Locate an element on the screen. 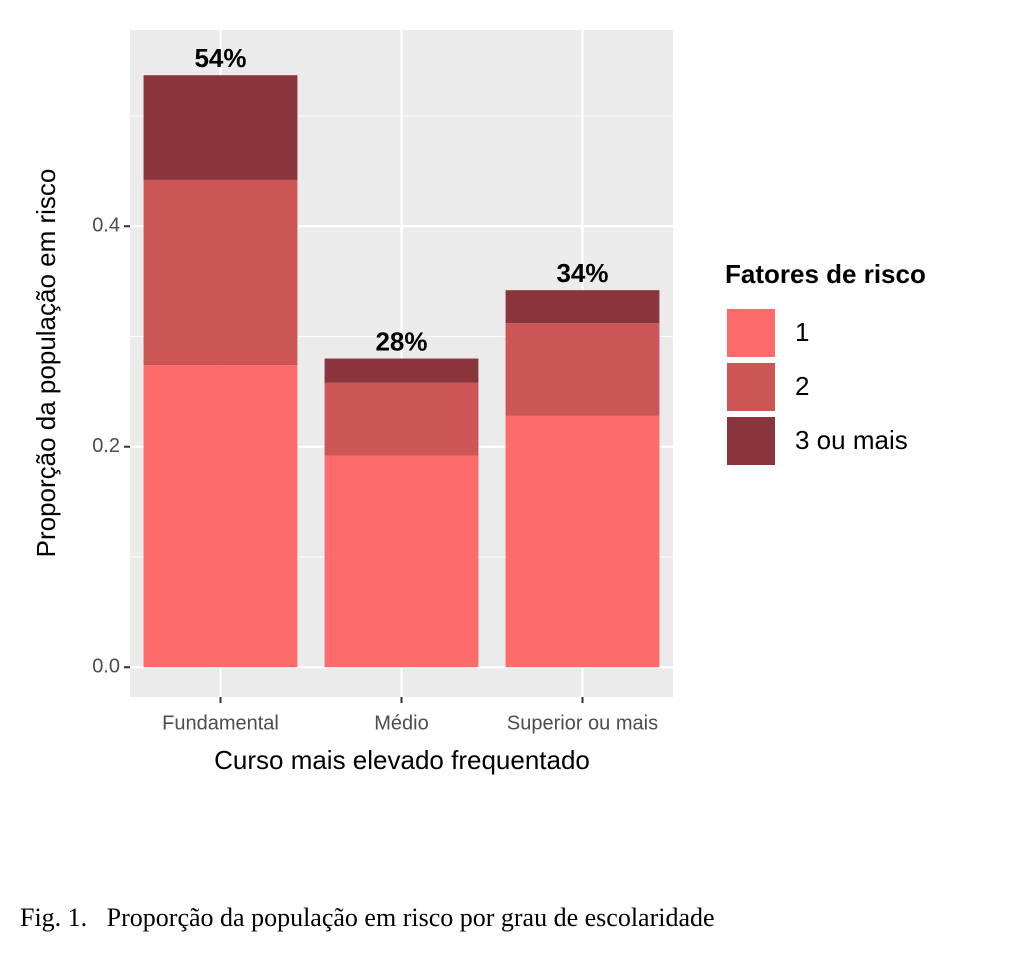 The height and width of the screenshot is (959, 1024). y-tick-label: 0.0 is located at coordinates (106, 667).